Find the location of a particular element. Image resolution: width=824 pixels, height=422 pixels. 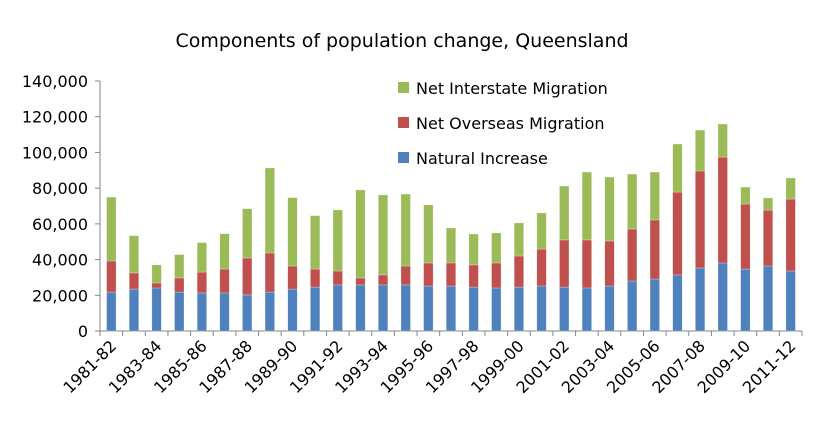

y-tick-label: 80,000 is located at coordinates (60, 188).